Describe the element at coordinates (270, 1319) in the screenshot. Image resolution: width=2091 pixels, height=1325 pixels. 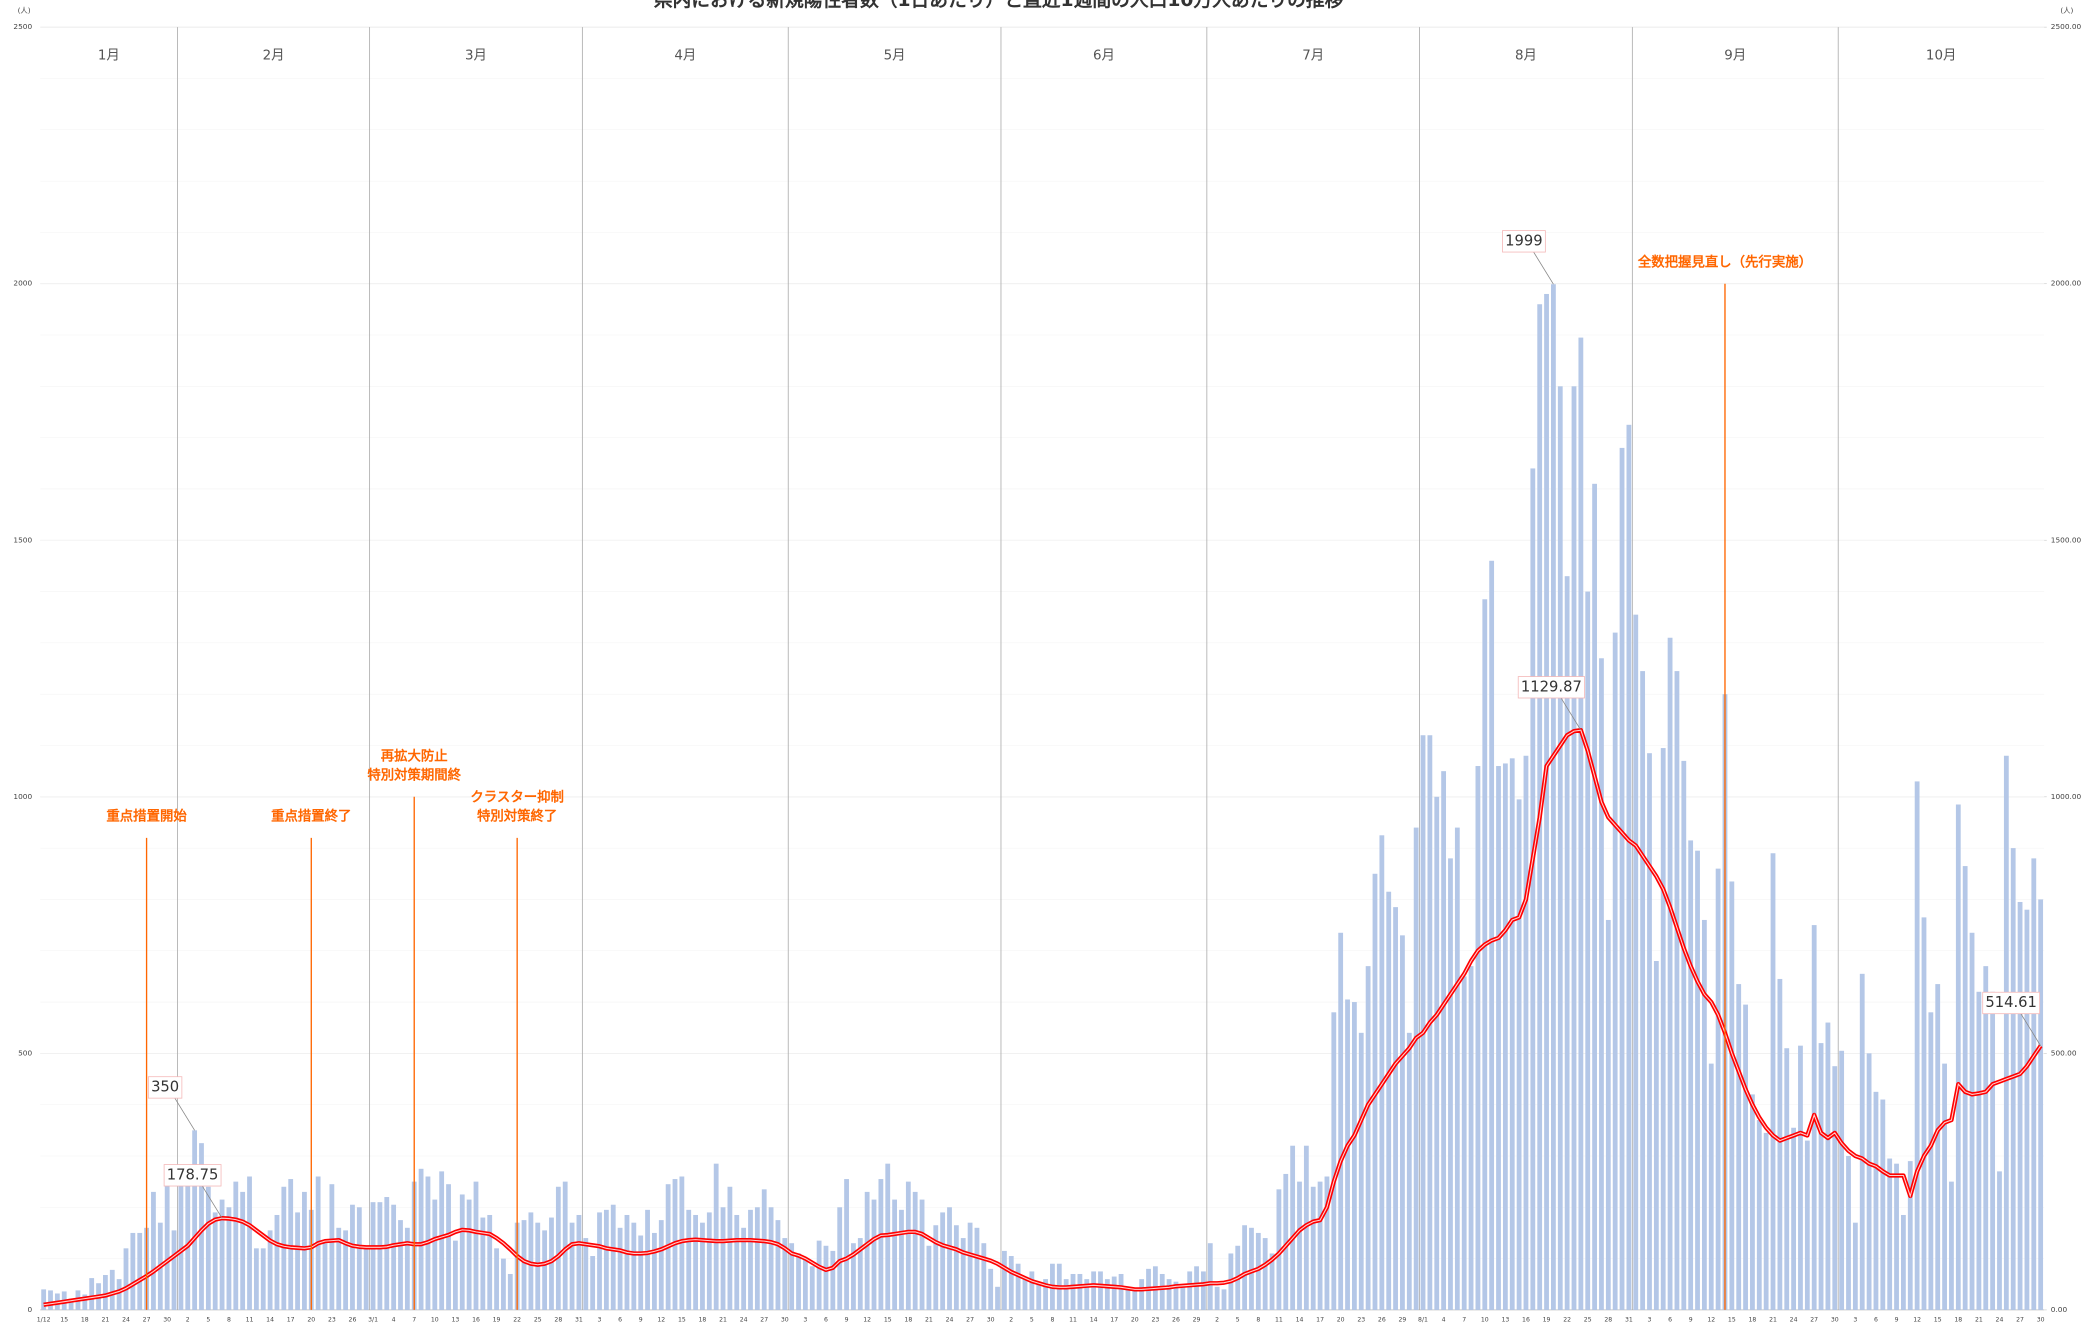
I see `x-tick-label: 14` at that location.